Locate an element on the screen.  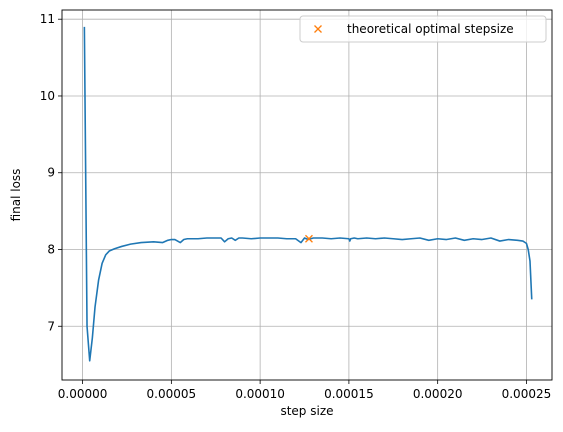
y-tick-label: 11 is located at coordinates (47, 19).